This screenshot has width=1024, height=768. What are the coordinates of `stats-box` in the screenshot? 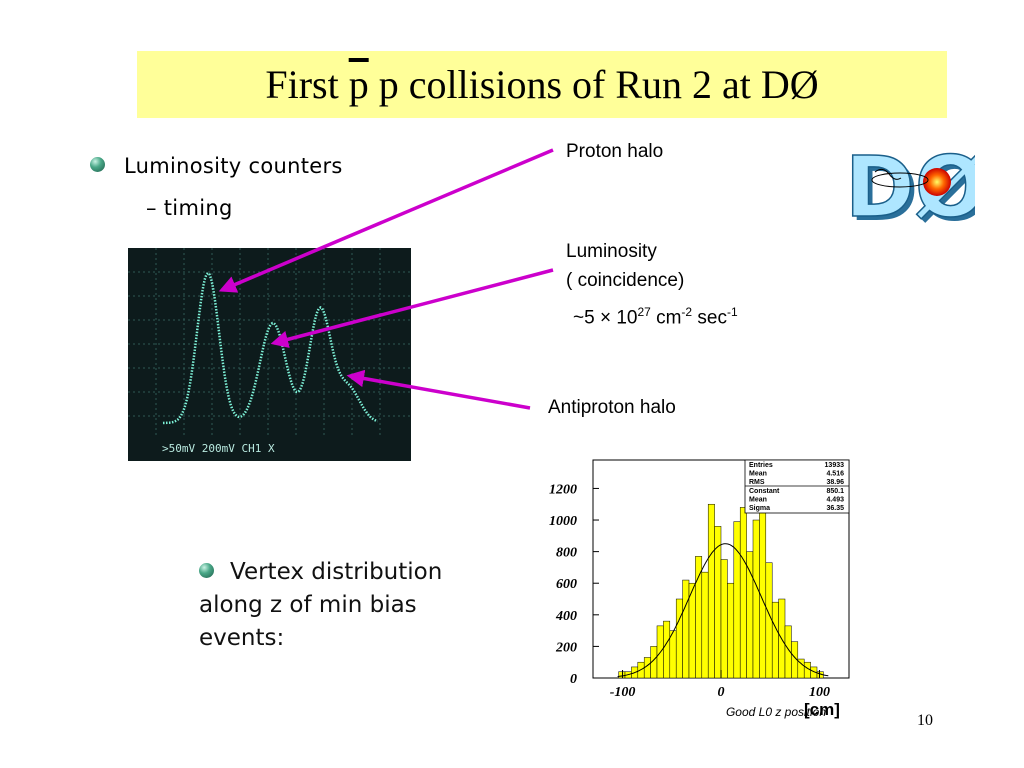 It's located at (797, 486).